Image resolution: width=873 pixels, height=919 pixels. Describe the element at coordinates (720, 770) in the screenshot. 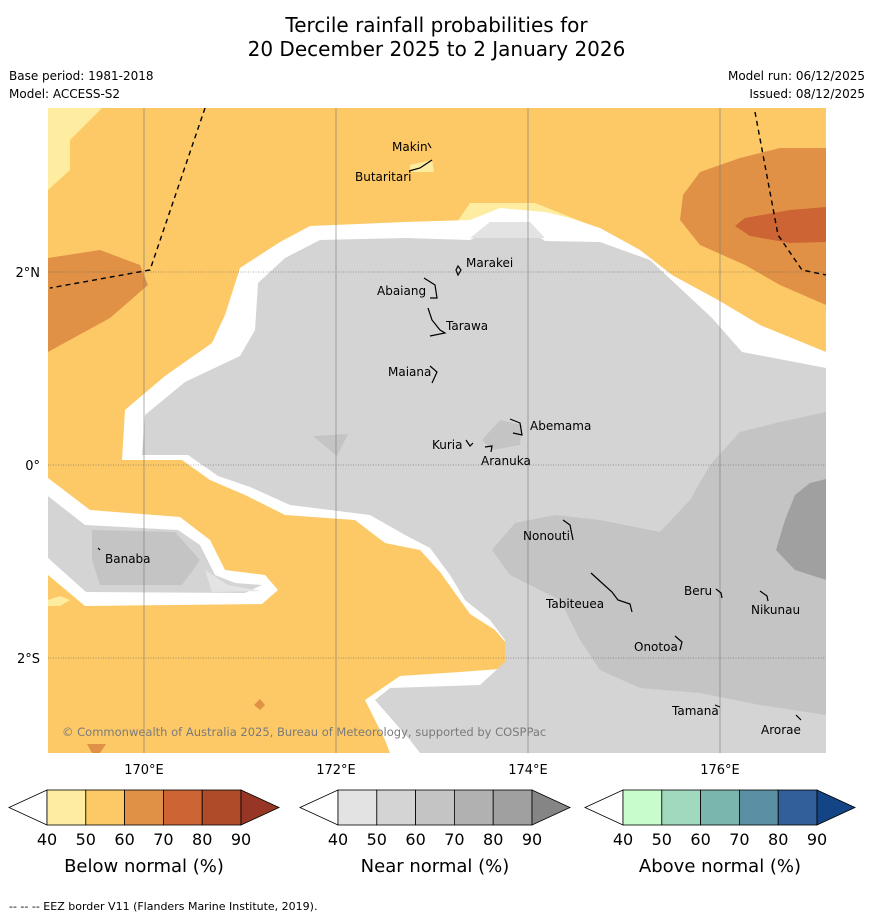

I see `lon-label-176e: 176°E` at that location.